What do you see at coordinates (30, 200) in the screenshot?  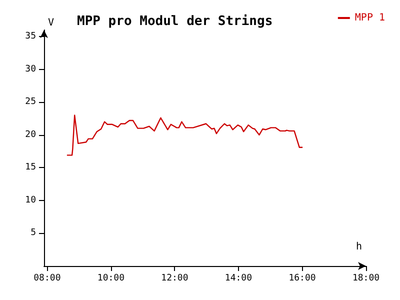 I see `y-tick-label: 10` at bounding box center [30, 200].